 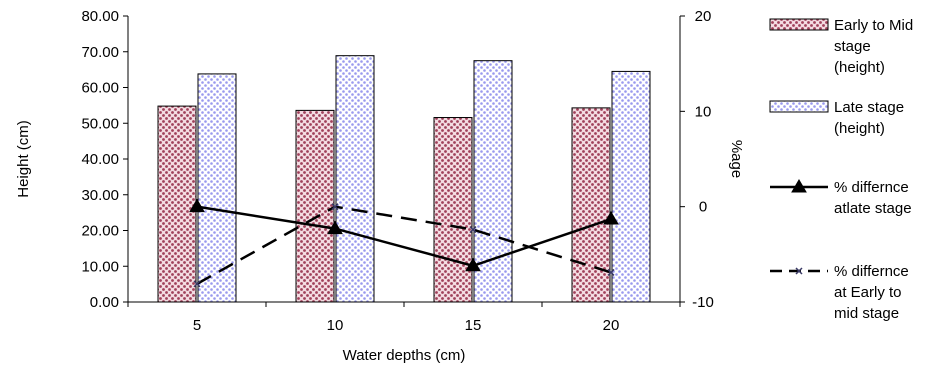 What do you see at coordinates (100, 16) in the screenshot?
I see `y-tick-label: 80.00` at bounding box center [100, 16].